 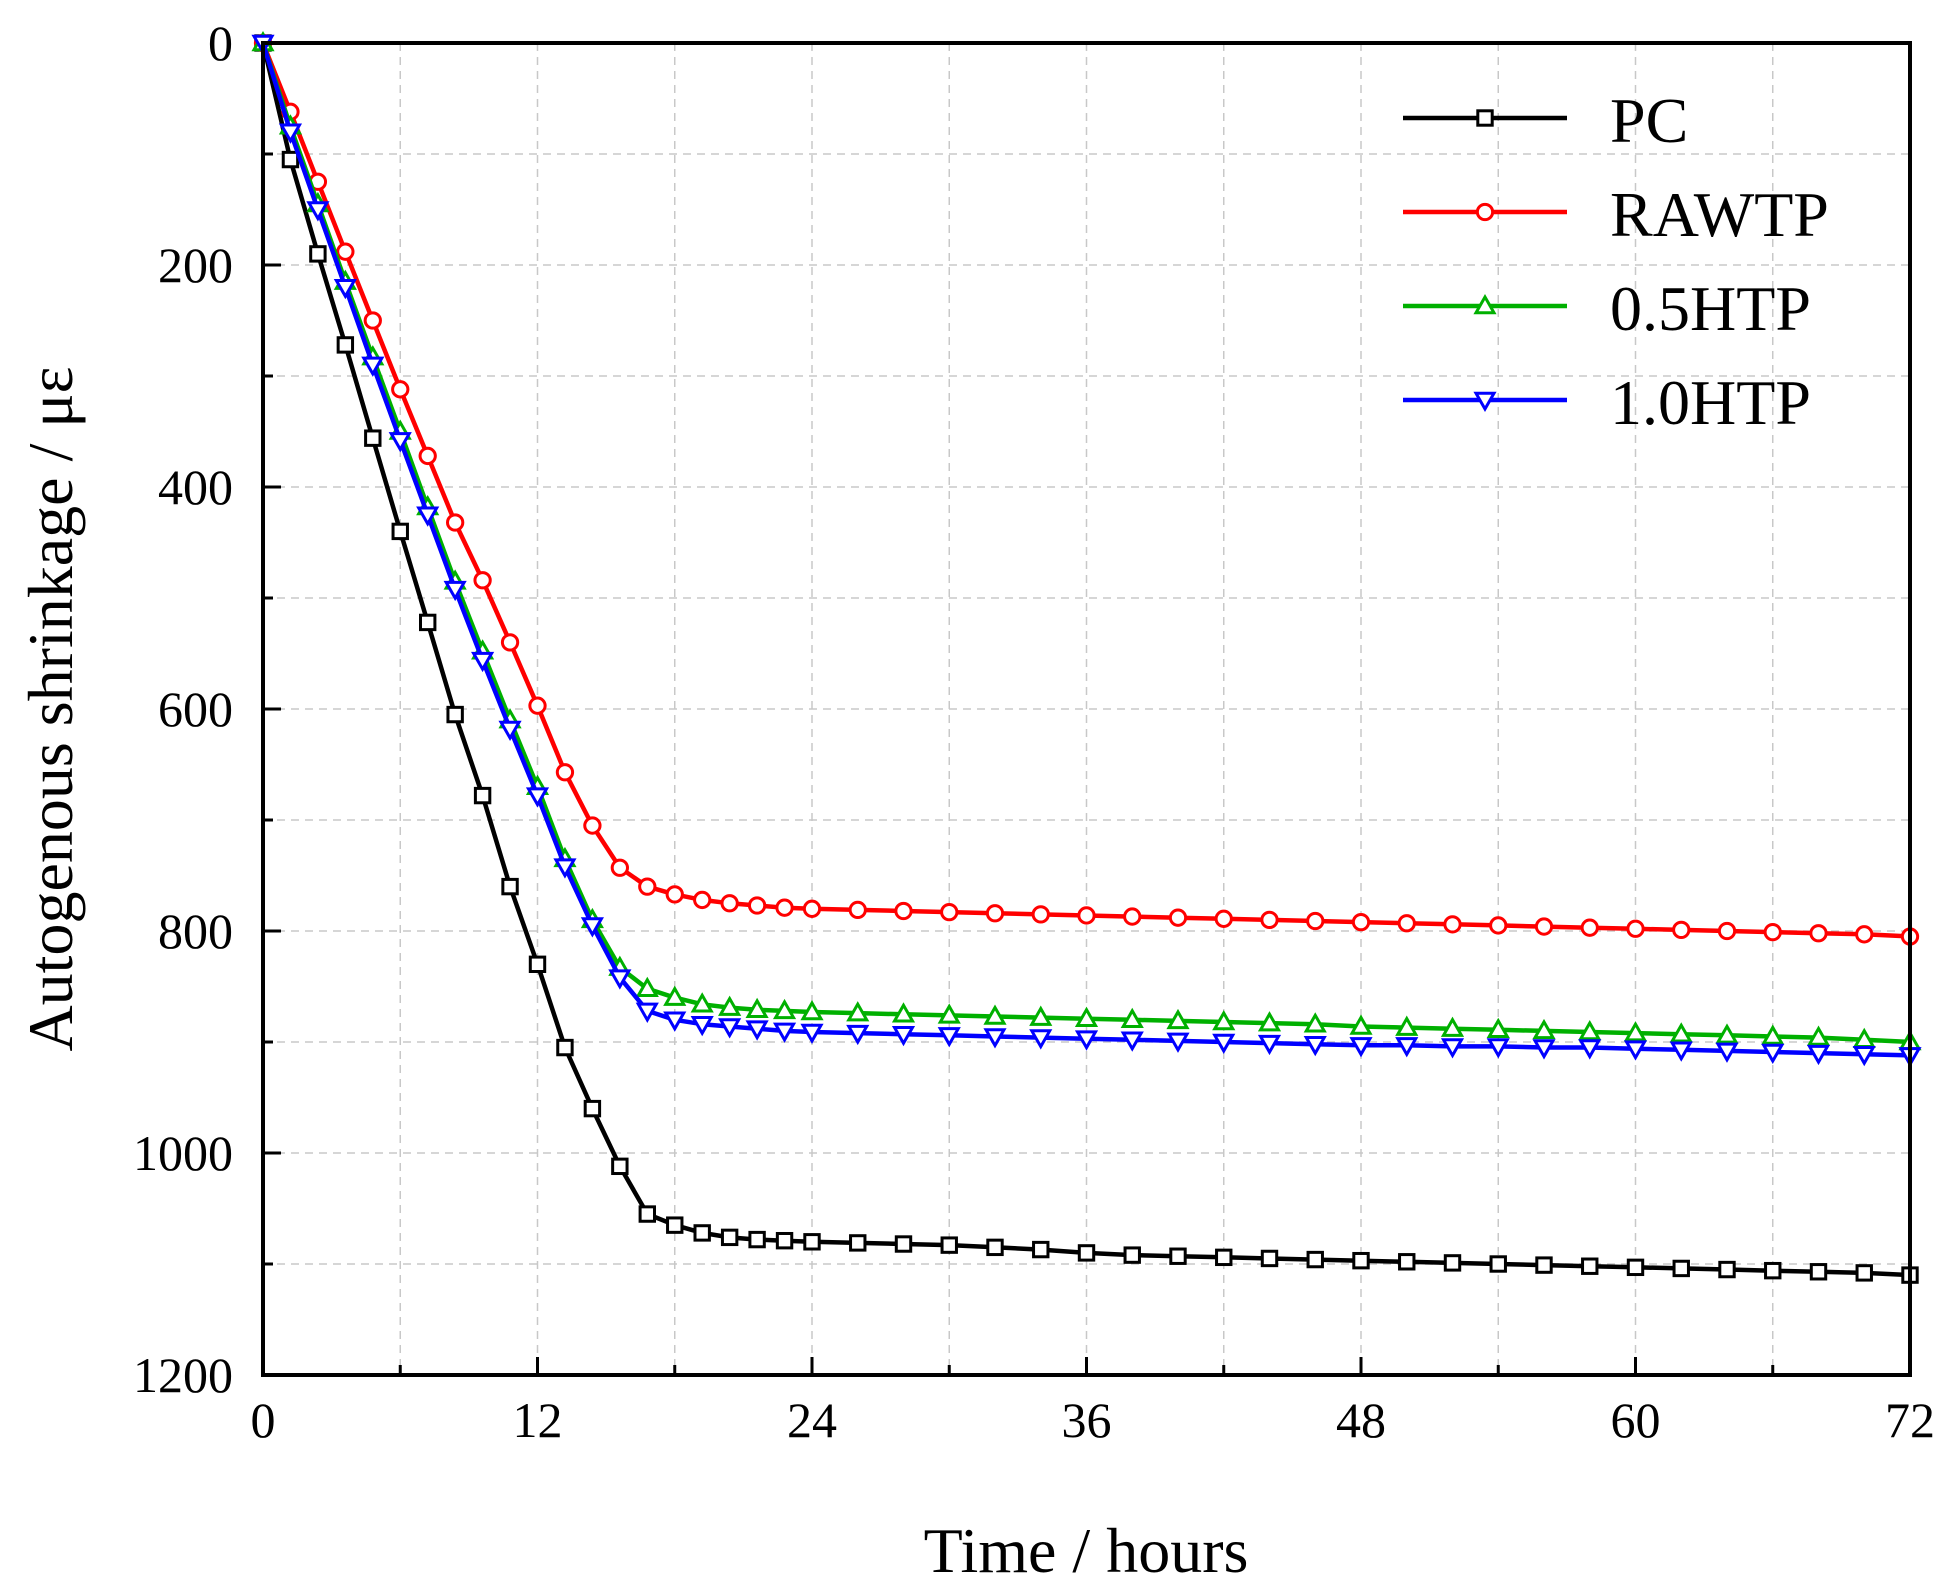 What do you see at coordinates (812, 1420) in the screenshot?
I see `x-tick-label: 24` at bounding box center [812, 1420].